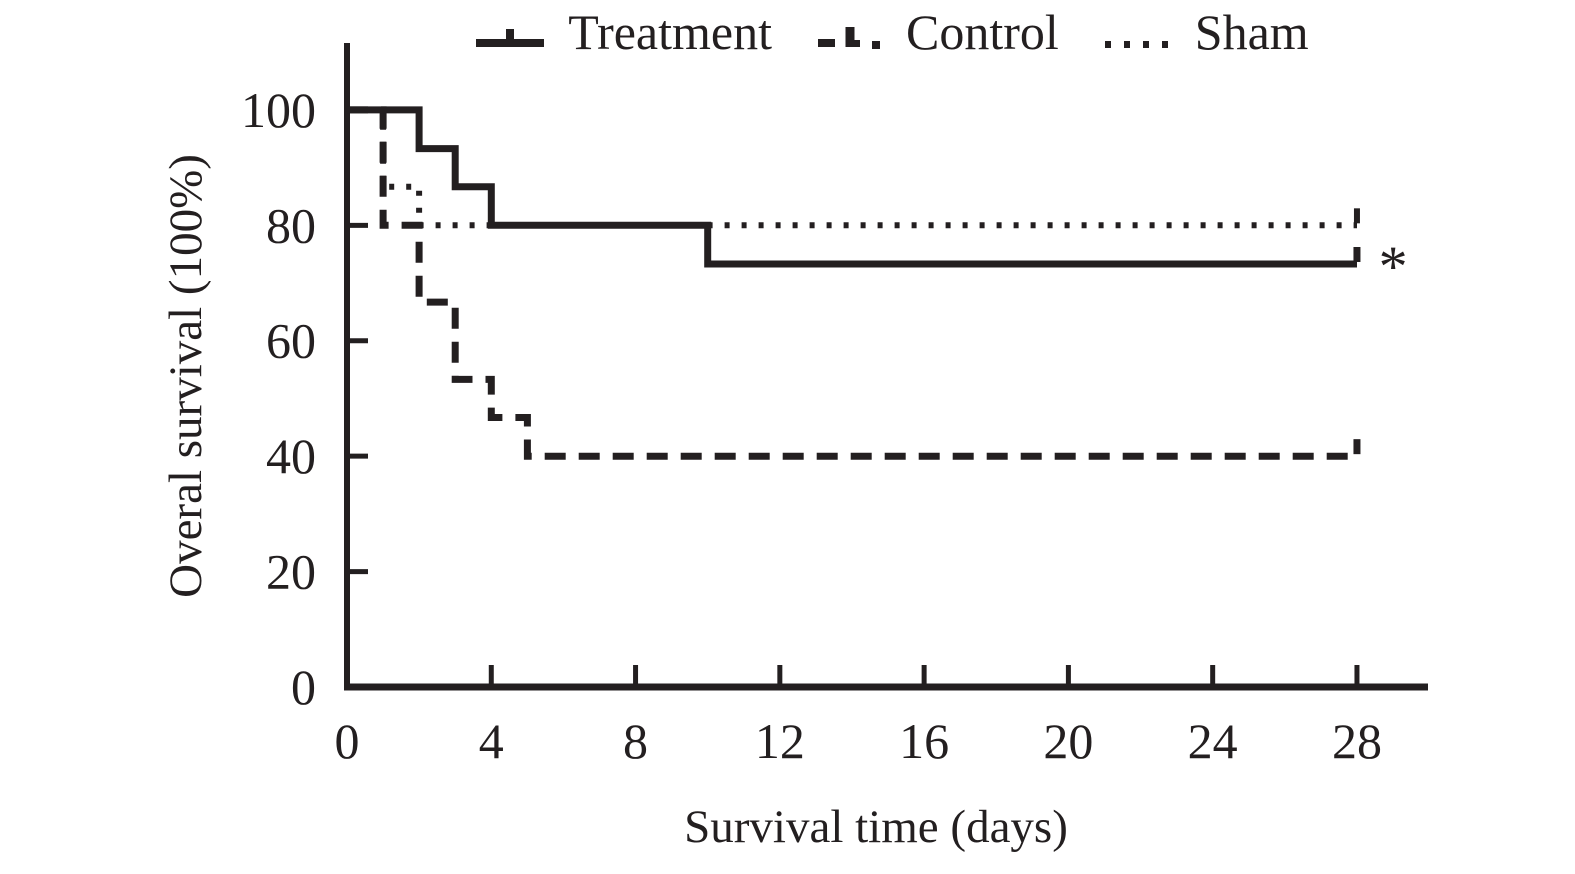 This screenshot has height=874, width=1575. Describe the element at coordinates (510, 38) in the screenshot. I see `solid-line-with-censor-tick-icon` at that location.